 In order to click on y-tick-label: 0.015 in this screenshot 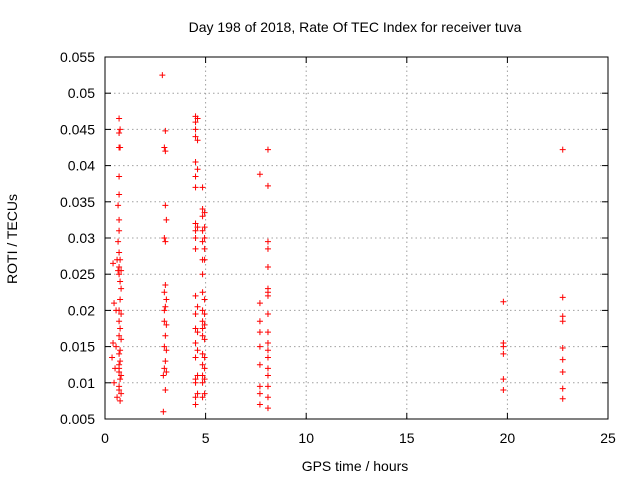, I will do `click(77, 347)`.